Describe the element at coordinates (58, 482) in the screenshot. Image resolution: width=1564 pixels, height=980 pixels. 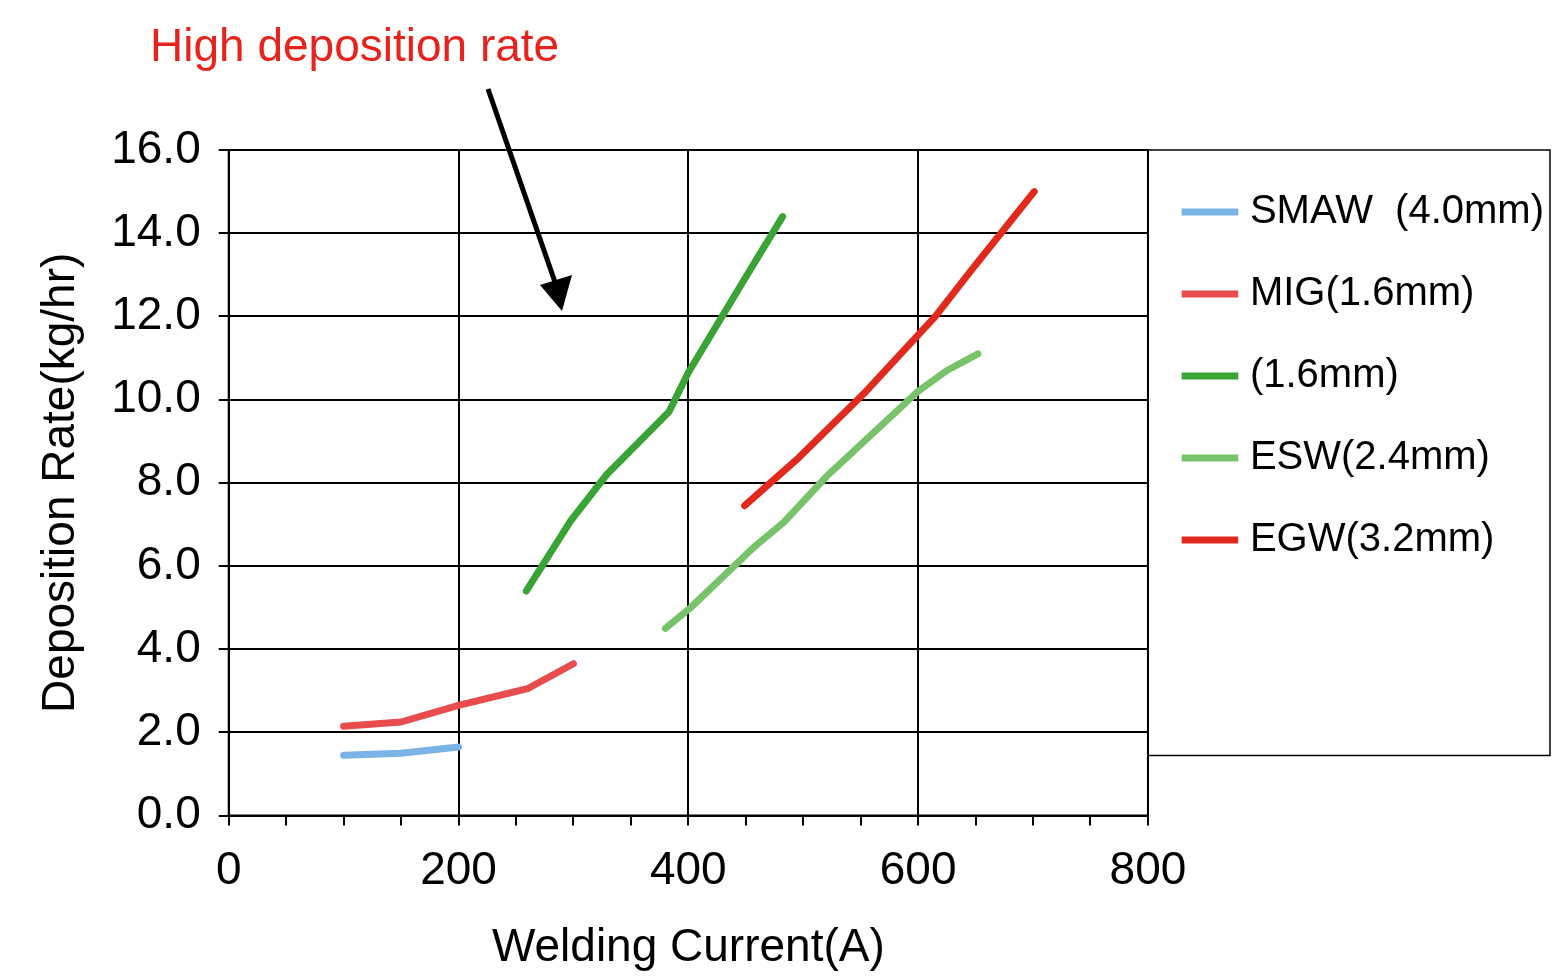
I see `y-axis-title: Deposition Rate(kg/hr)` at that location.